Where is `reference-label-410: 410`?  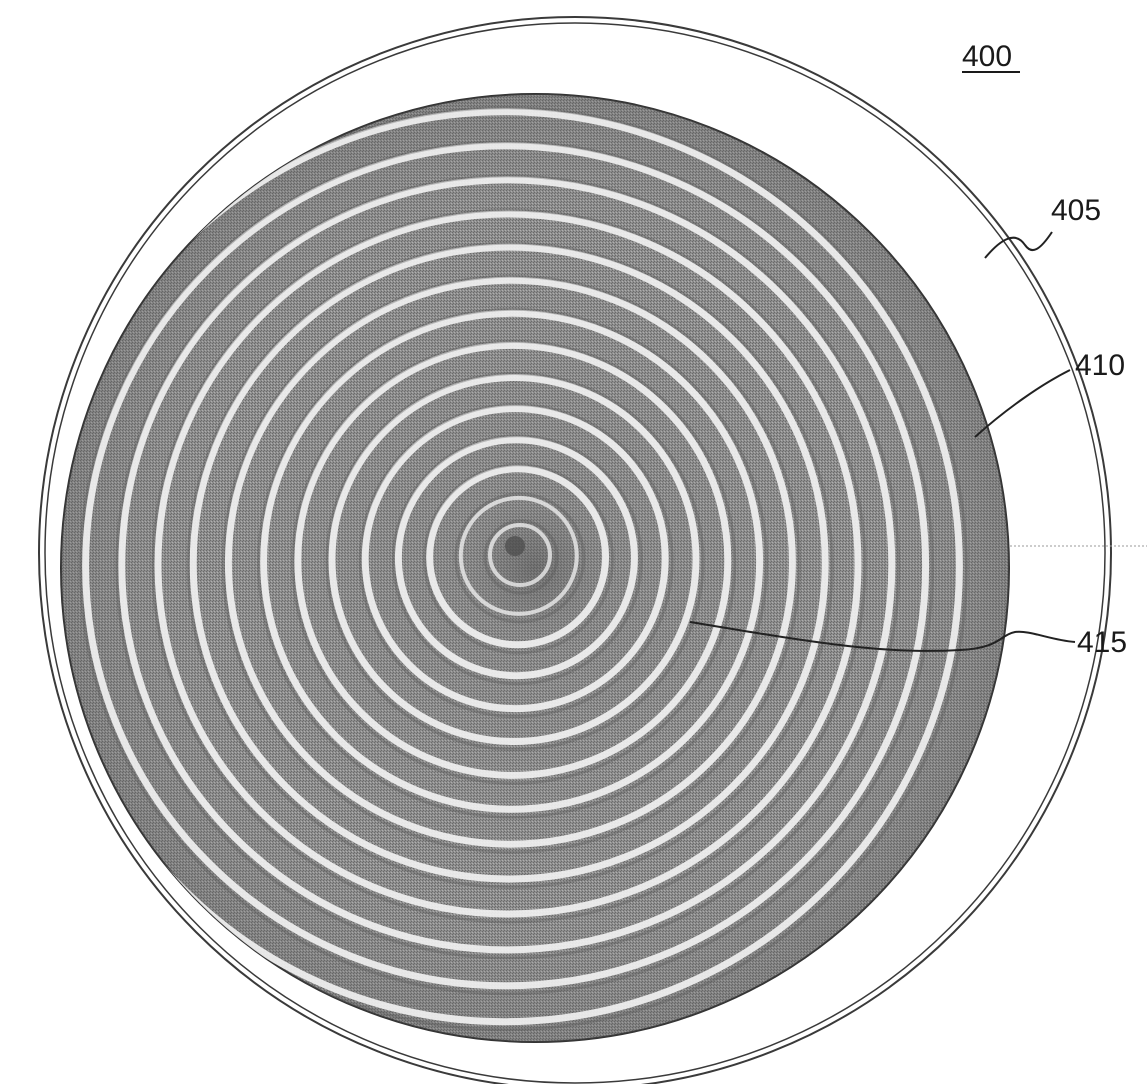 reference-label-410: 410 is located at coordinates (1100, 365).